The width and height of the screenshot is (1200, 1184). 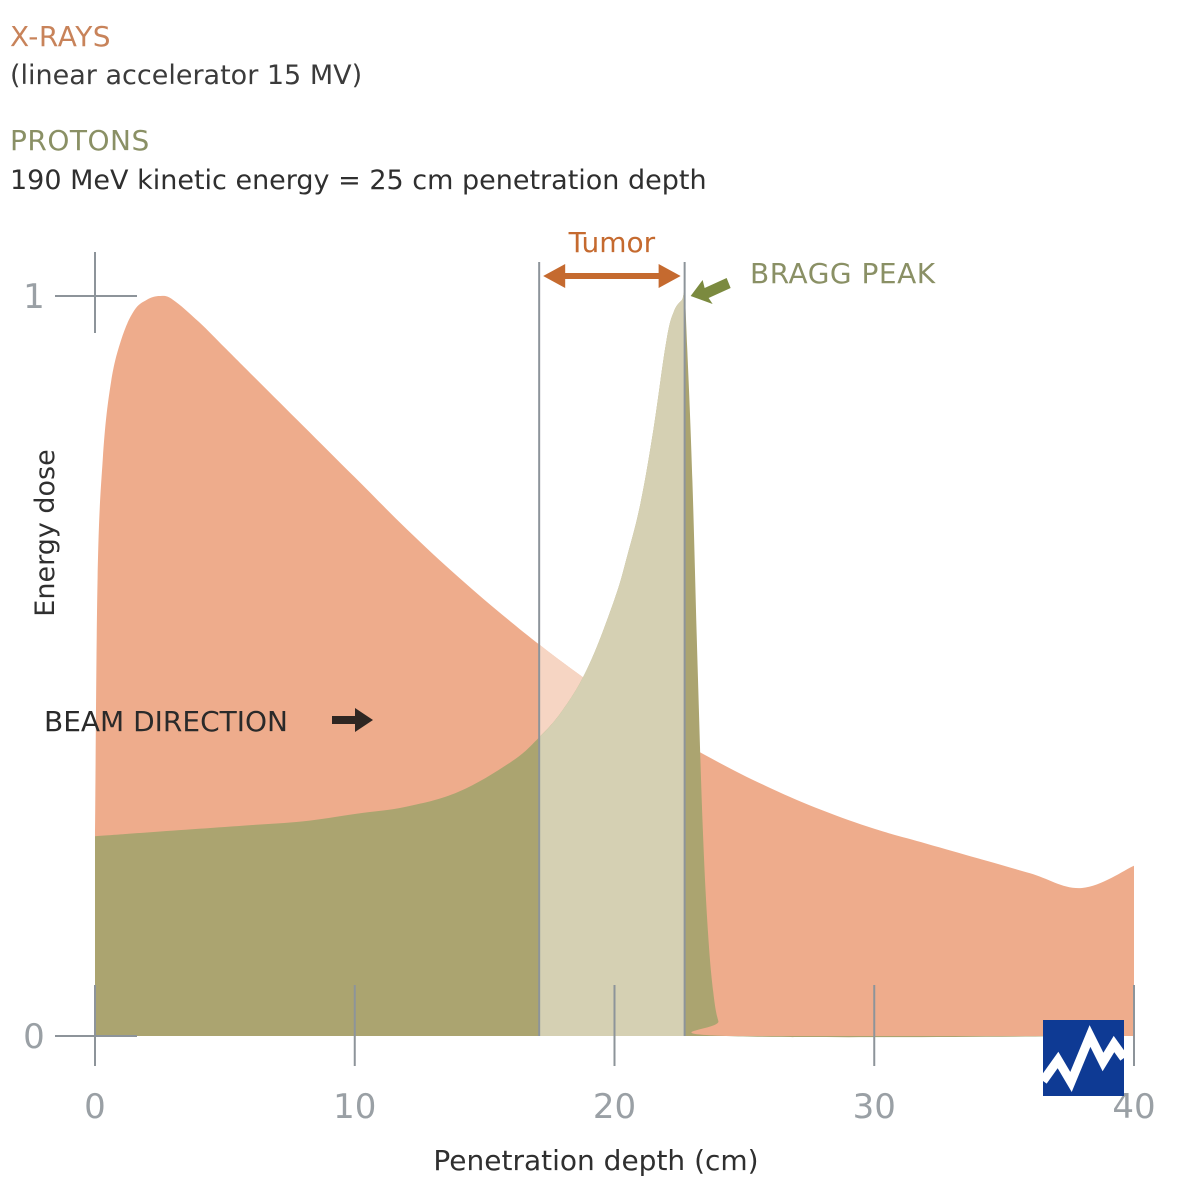 I want to click on x-tick-label: 20, so click(x=614, y=1107).